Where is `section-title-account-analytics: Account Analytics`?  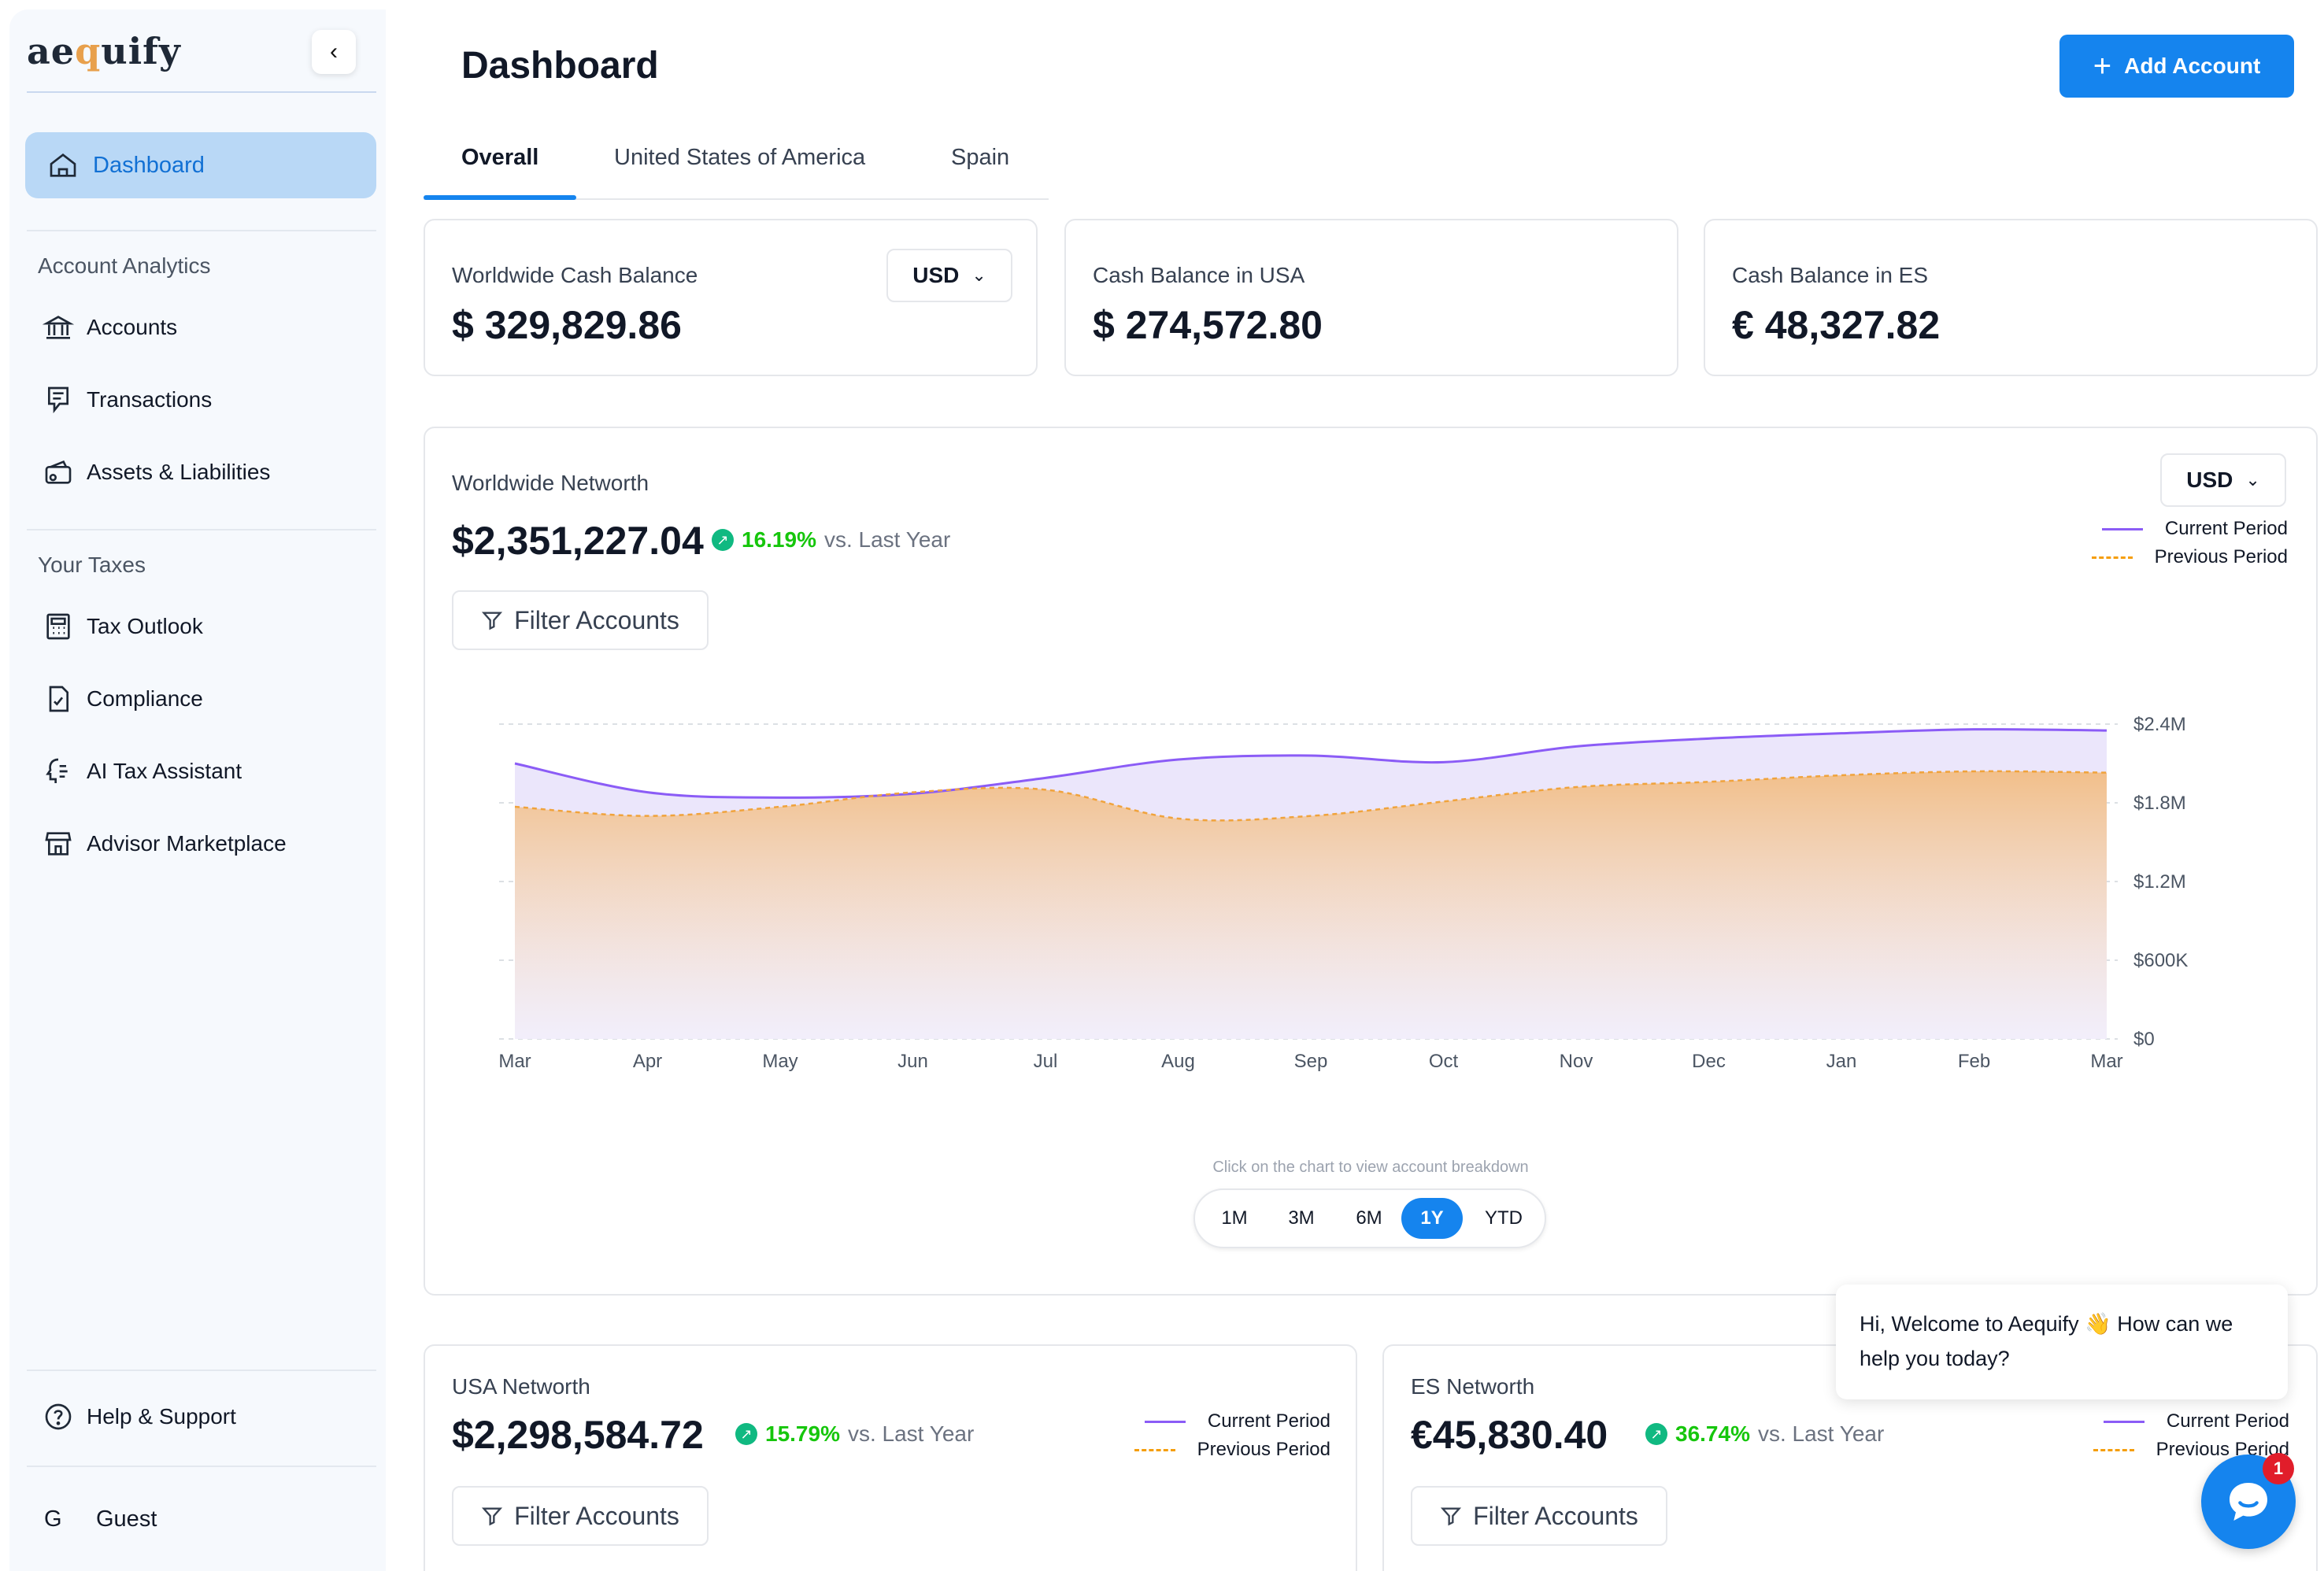
section-title-account-analytics: Account Analytics is located at coordinates (124, 265).